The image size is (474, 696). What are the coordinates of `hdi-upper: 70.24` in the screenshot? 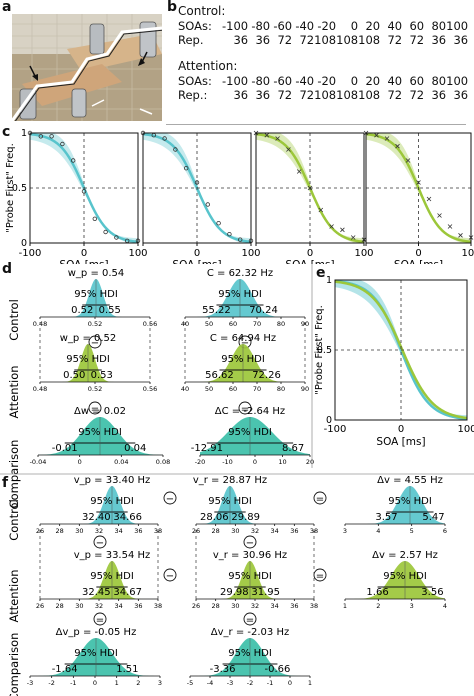 It's located at (263, 310).